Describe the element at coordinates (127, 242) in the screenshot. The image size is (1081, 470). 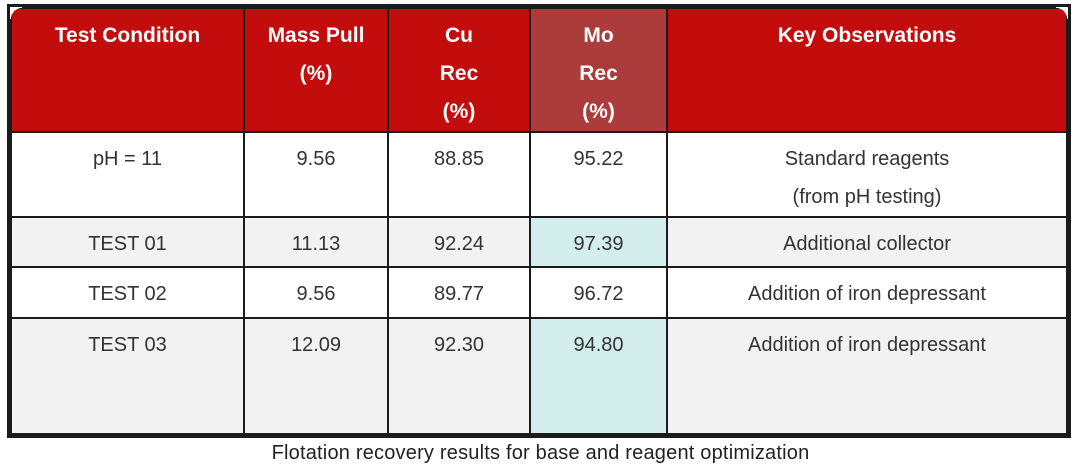
I see `cell-test-condition: TEST 01` at that location.